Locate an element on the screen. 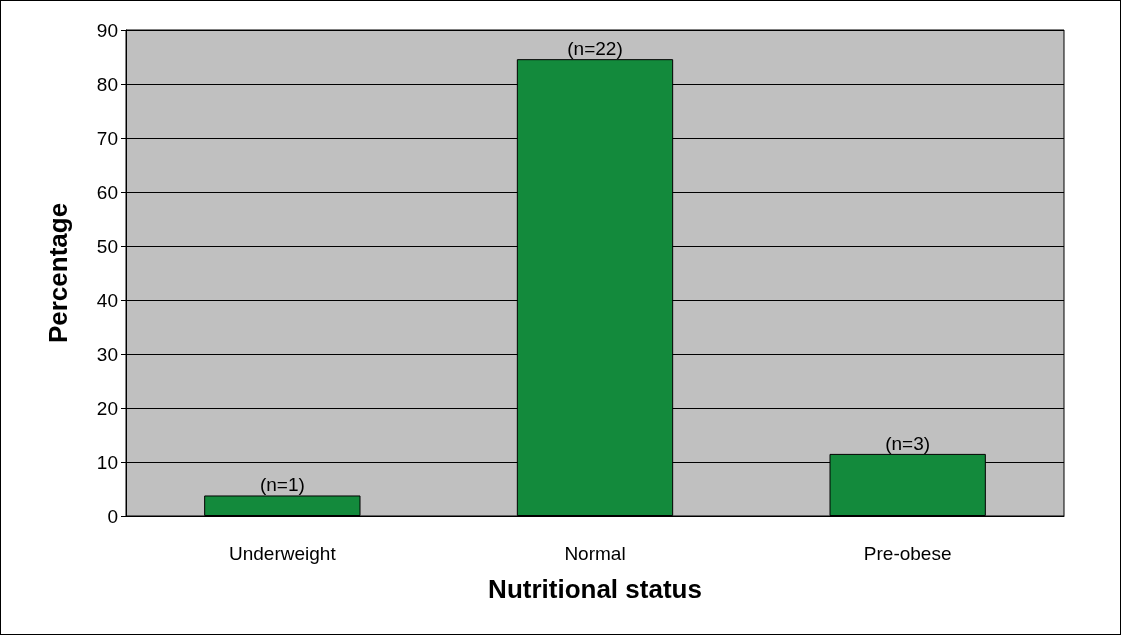  y-tick-label: 10 is located at coordinates (107, 462).